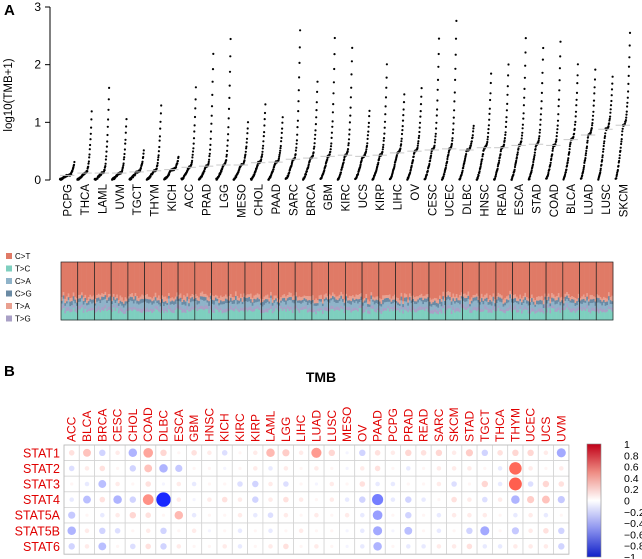  What do you see at coordinates (531, 425) in the screenshot?
I see `column-label: UCEC` at bounding box center [531, 425].